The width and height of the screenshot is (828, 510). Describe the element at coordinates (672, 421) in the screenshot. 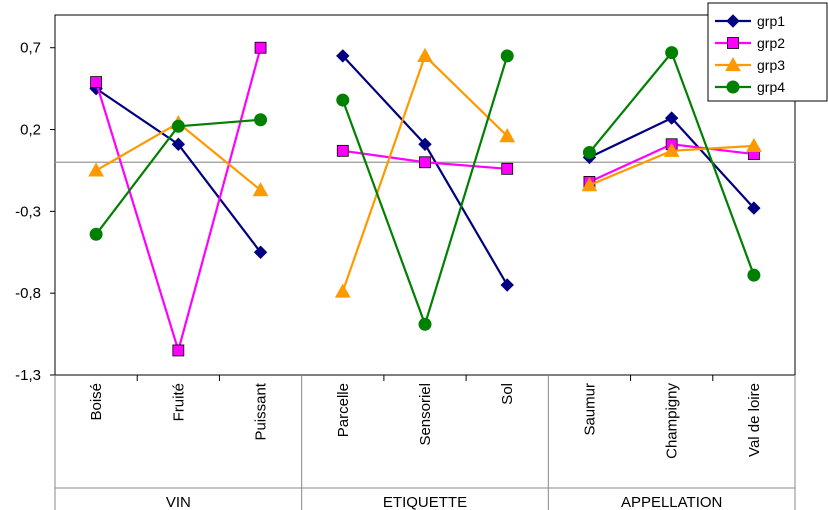

I see `x-category-label: Champigny` at that location.